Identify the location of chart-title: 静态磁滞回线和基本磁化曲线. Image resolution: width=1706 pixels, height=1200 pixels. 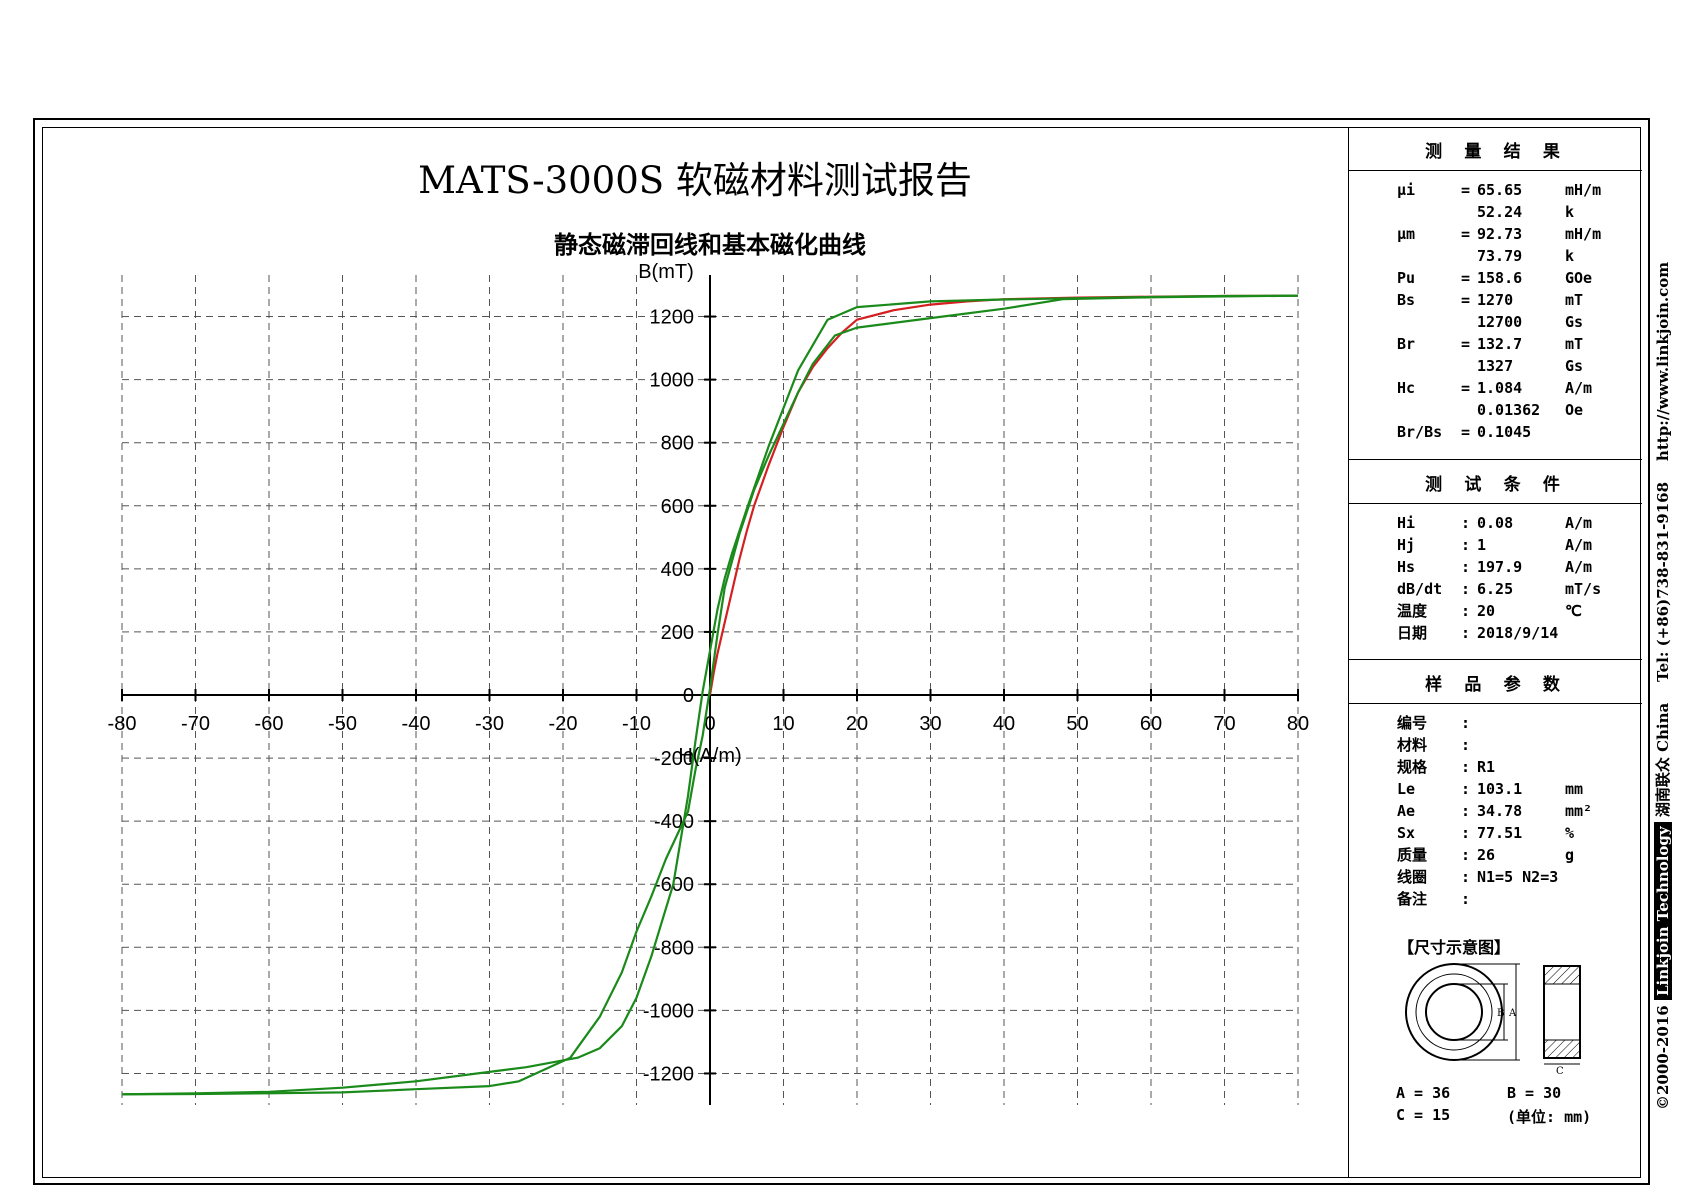
(710, 245).